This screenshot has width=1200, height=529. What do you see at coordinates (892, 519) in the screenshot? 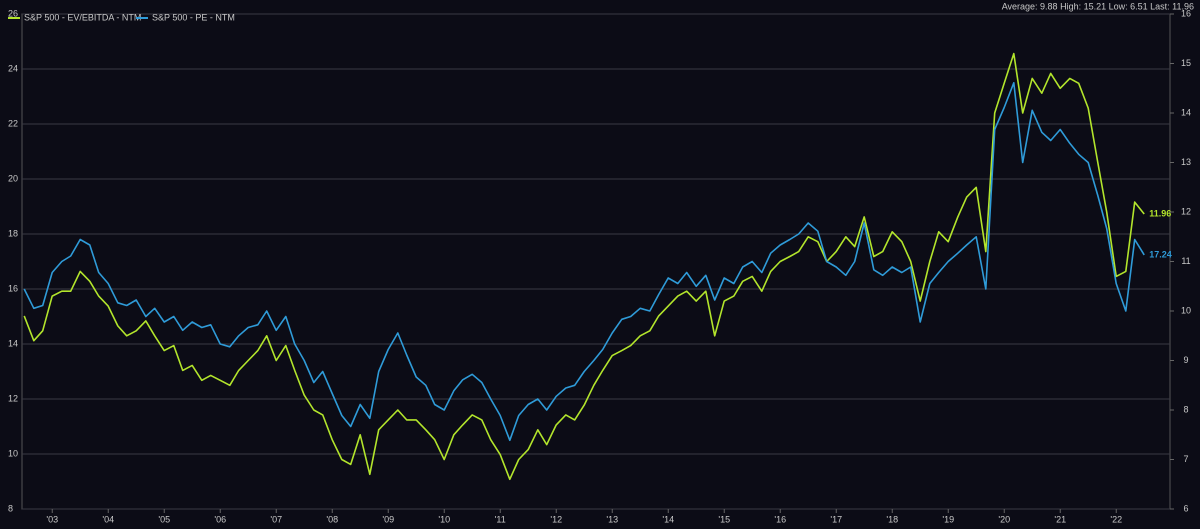
I see `x-tick-label: '18` at bounding box center [892, 519].